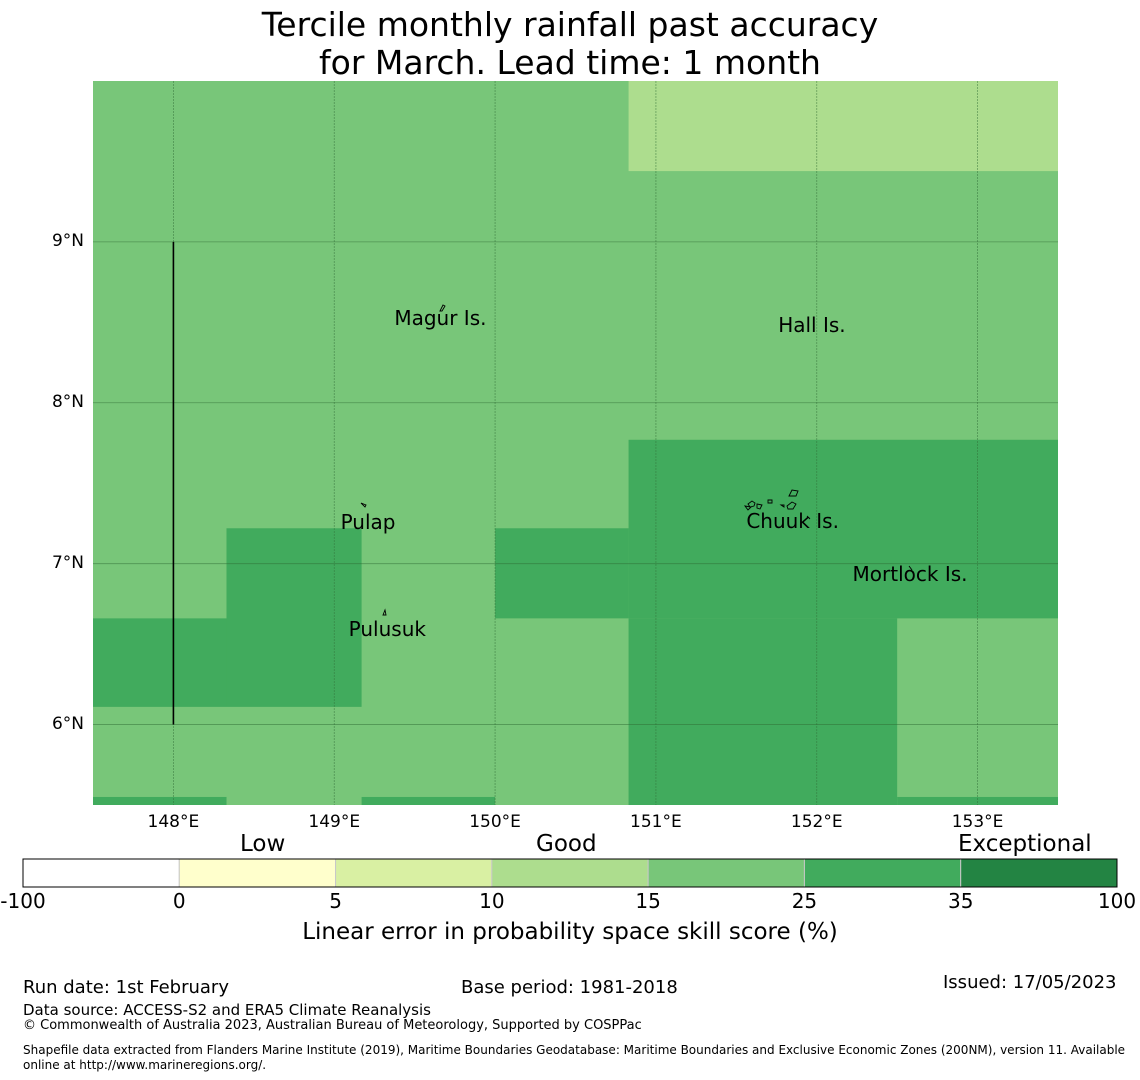  Describe the element at coordinates (656, 822) in the screenshot. I see `lon-tick-label: 151°E` at that location.